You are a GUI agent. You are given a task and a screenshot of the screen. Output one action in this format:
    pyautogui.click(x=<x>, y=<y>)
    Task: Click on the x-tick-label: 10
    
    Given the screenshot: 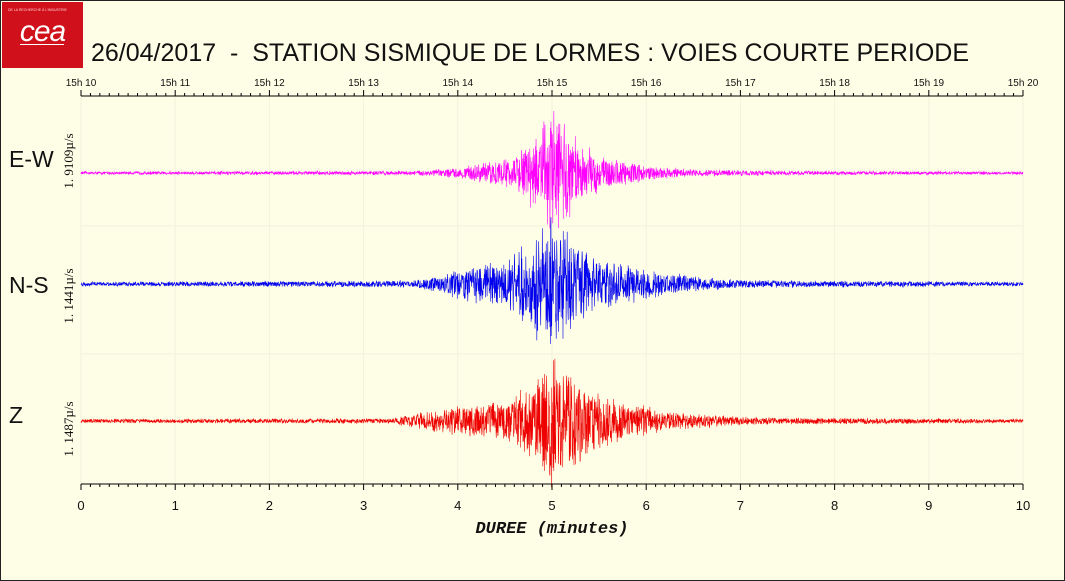 What is the action you would take?
    pyautogui.click(x=1023, y=505)
    